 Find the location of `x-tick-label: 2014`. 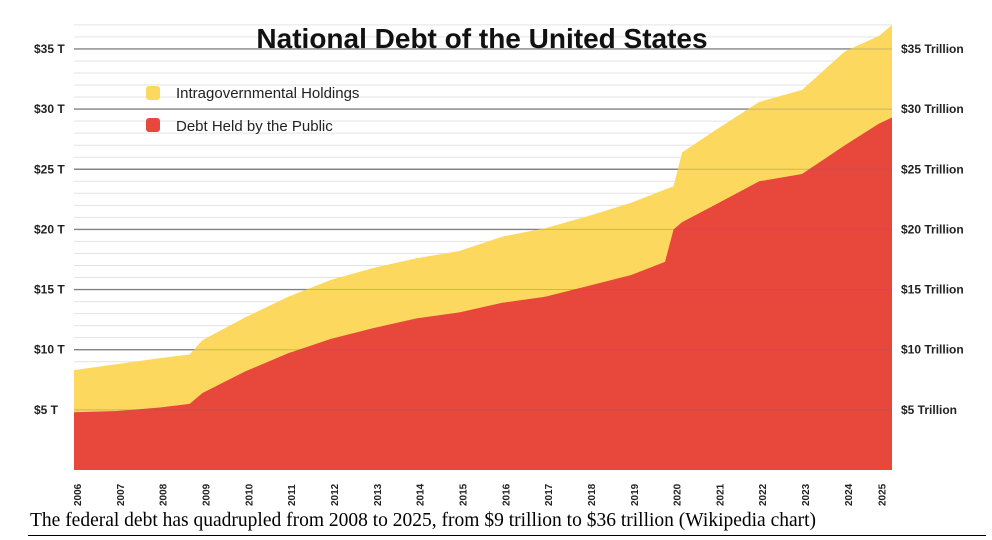

x-tick-label: 2014 is located at coordinates (421, 494).